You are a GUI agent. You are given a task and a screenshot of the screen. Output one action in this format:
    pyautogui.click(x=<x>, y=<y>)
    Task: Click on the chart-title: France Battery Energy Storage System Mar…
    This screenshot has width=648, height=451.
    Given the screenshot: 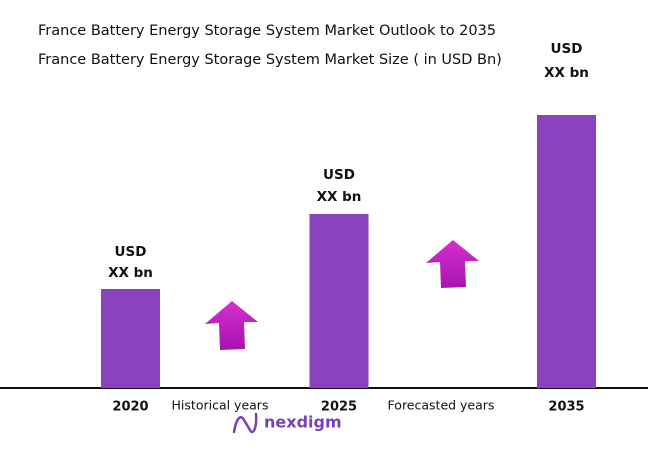 What is the action you would take?
    pyautogui.click(x=267, y=31)
    